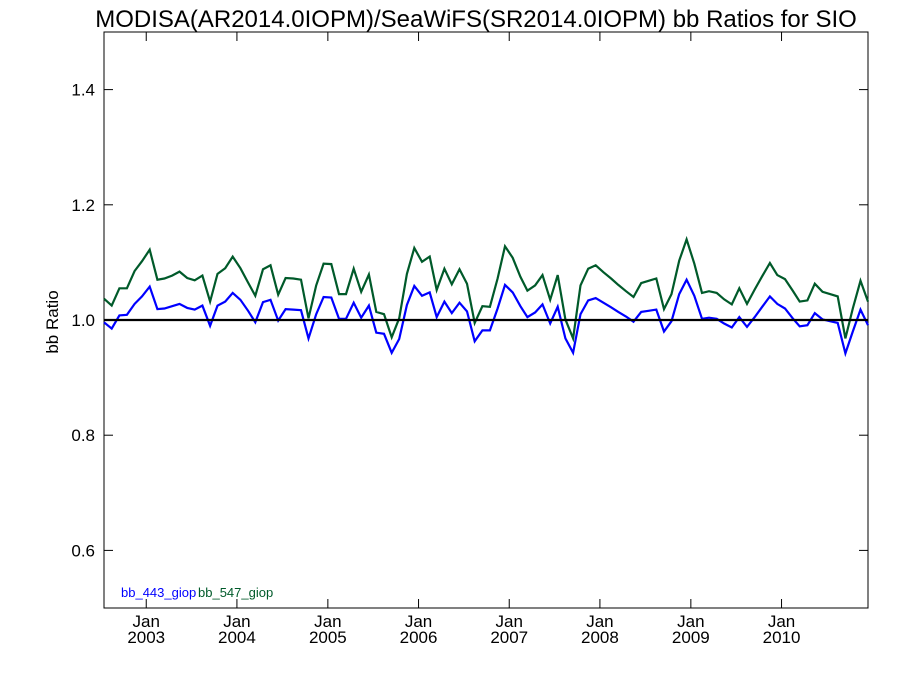 The width and height of the screenshot is (900, 675). Describe the element at coordinates (691, 637) in the screenshot. I see `x-tick-label-year: 2009` at that location.